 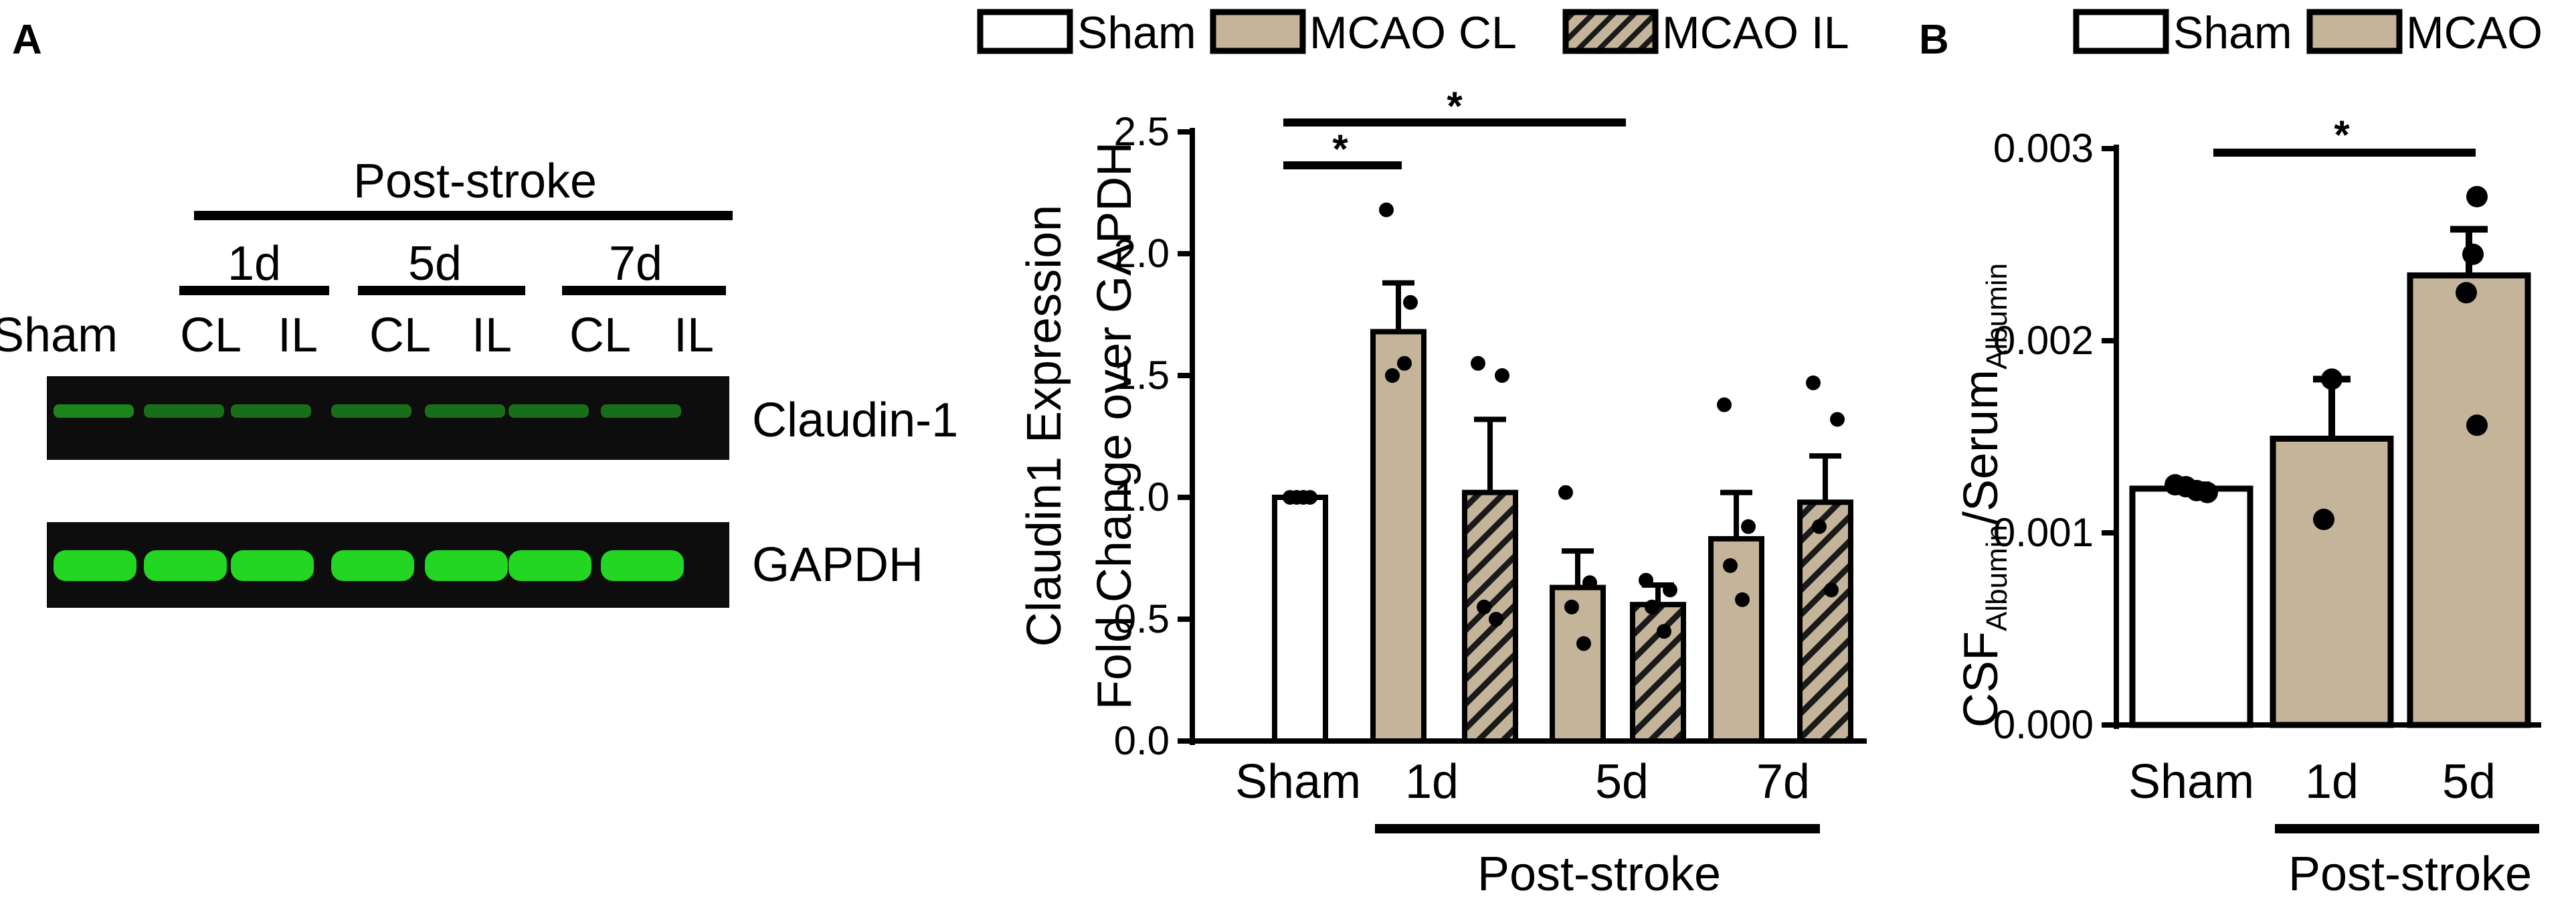 I want to click on legend-b: Sham MCAO, so click(x=2308, y=32).